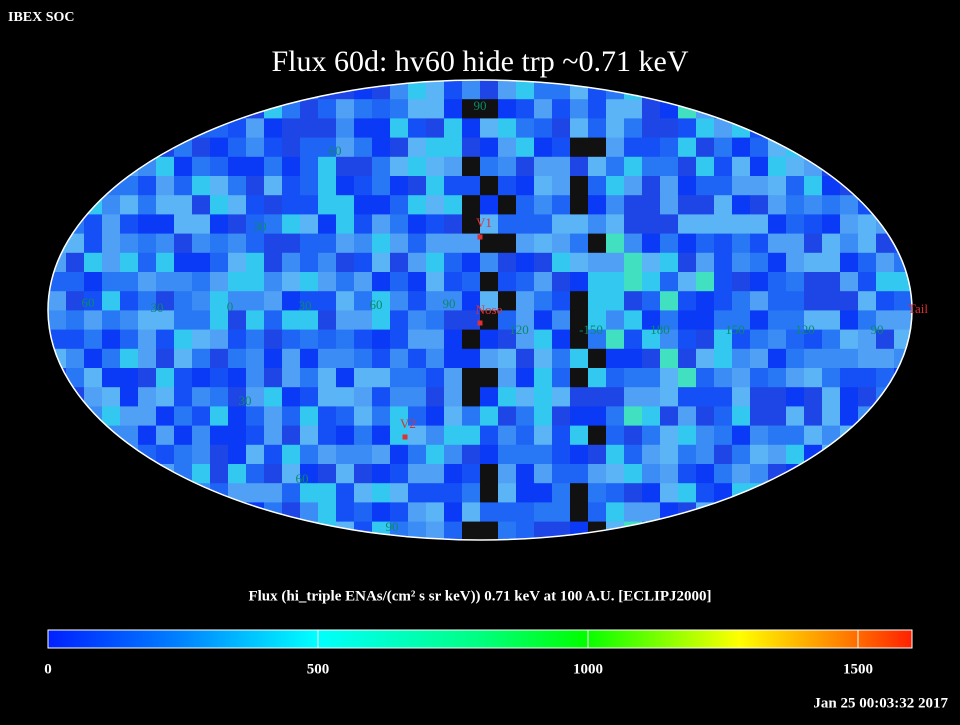 This screenshot has width=960, height=725. Describe the element at coordinates (245, 400) in the screenshot. I see `latitude-label: 30` at that location.